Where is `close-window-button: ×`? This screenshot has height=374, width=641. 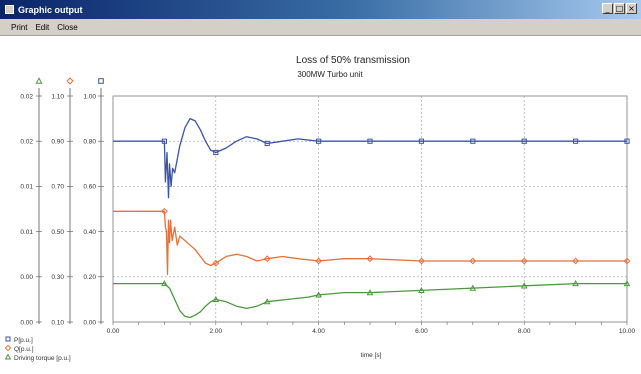 close-window-button: × is located at coordinates (631, 8).